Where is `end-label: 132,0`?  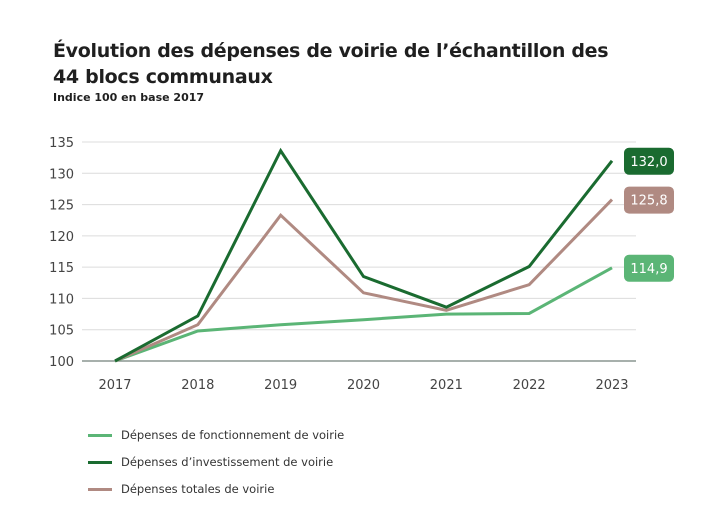 end-label: 132,0 is located at coordinates (648, 162).